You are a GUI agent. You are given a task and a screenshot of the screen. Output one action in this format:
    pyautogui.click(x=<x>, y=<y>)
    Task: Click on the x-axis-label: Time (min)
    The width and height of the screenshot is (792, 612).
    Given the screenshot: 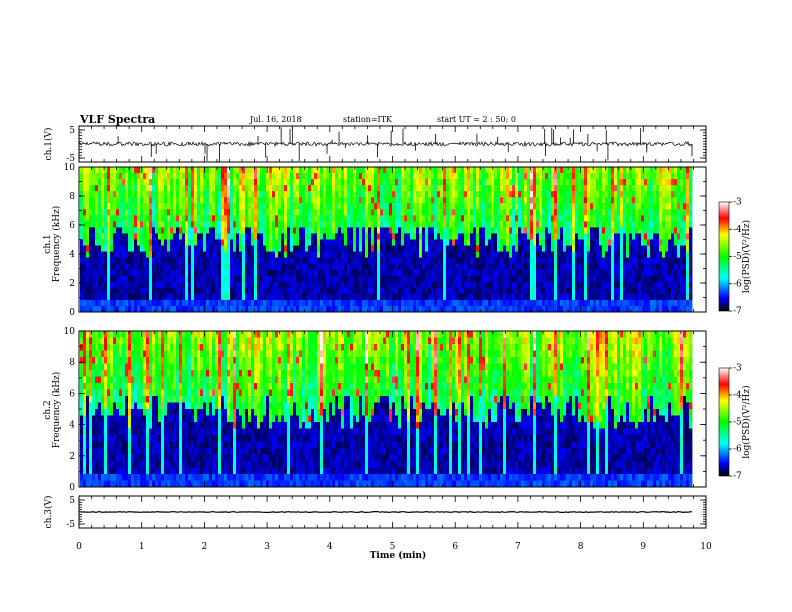 What is the action you would take?
    pyautogui.click(x=398, y=555)
    